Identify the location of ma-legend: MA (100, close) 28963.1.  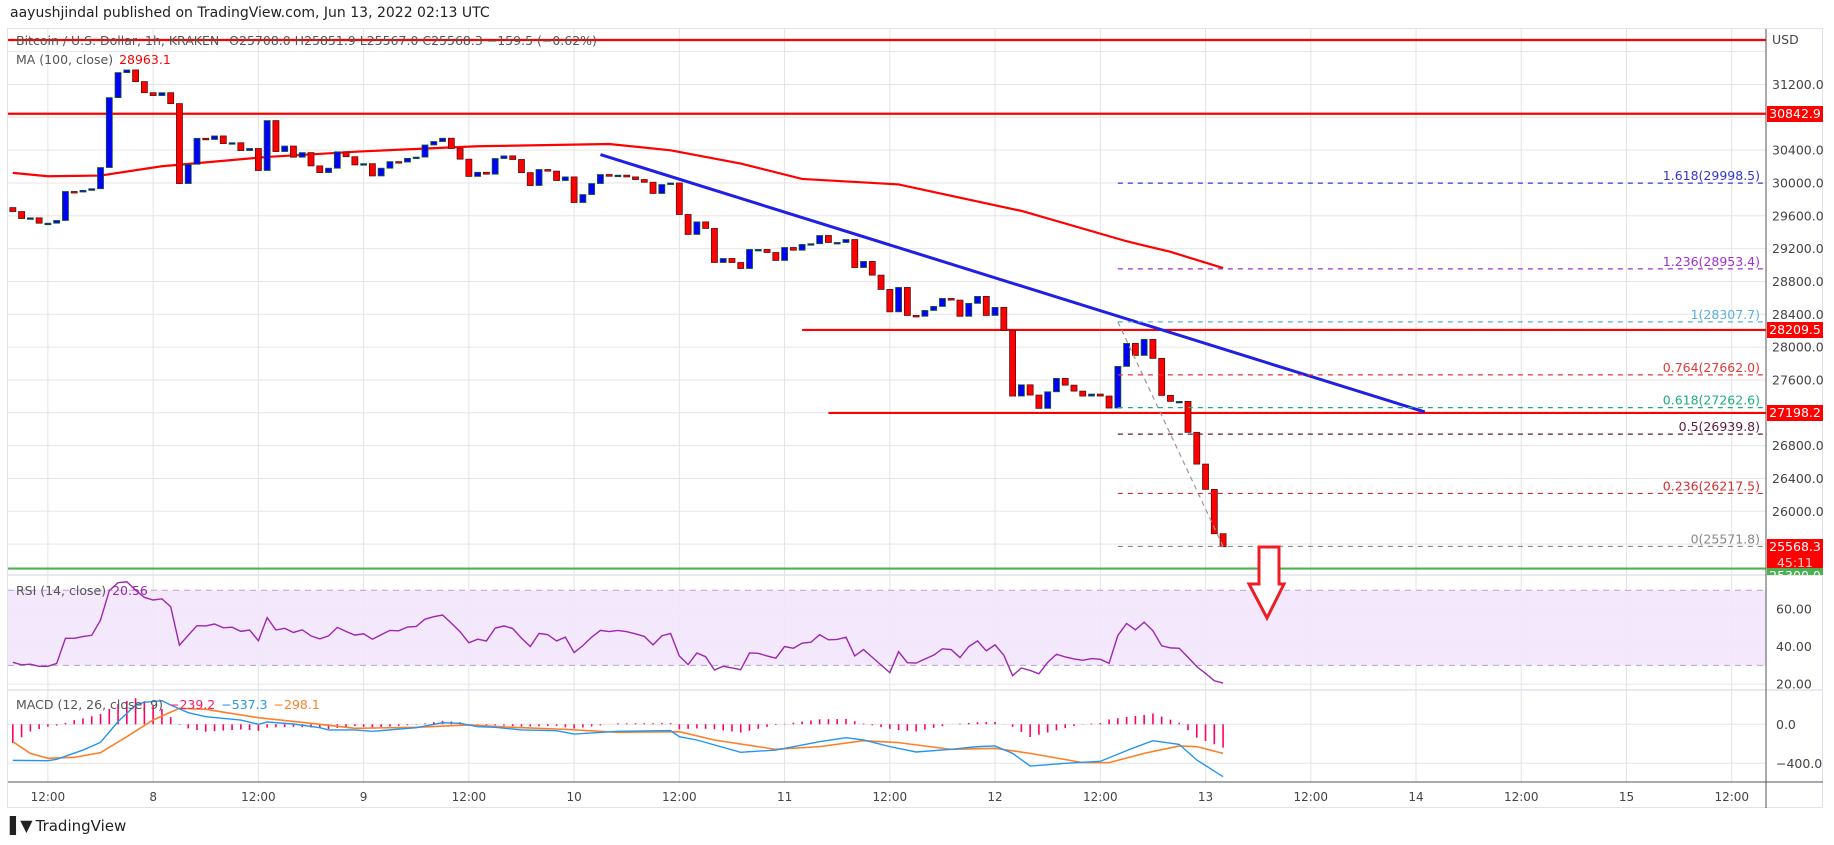
(96, 59).